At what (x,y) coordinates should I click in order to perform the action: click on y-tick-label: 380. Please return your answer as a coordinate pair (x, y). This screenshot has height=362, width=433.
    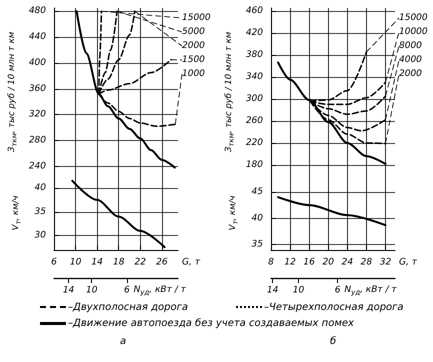
    Looking at the image, I should click on (255, 55).